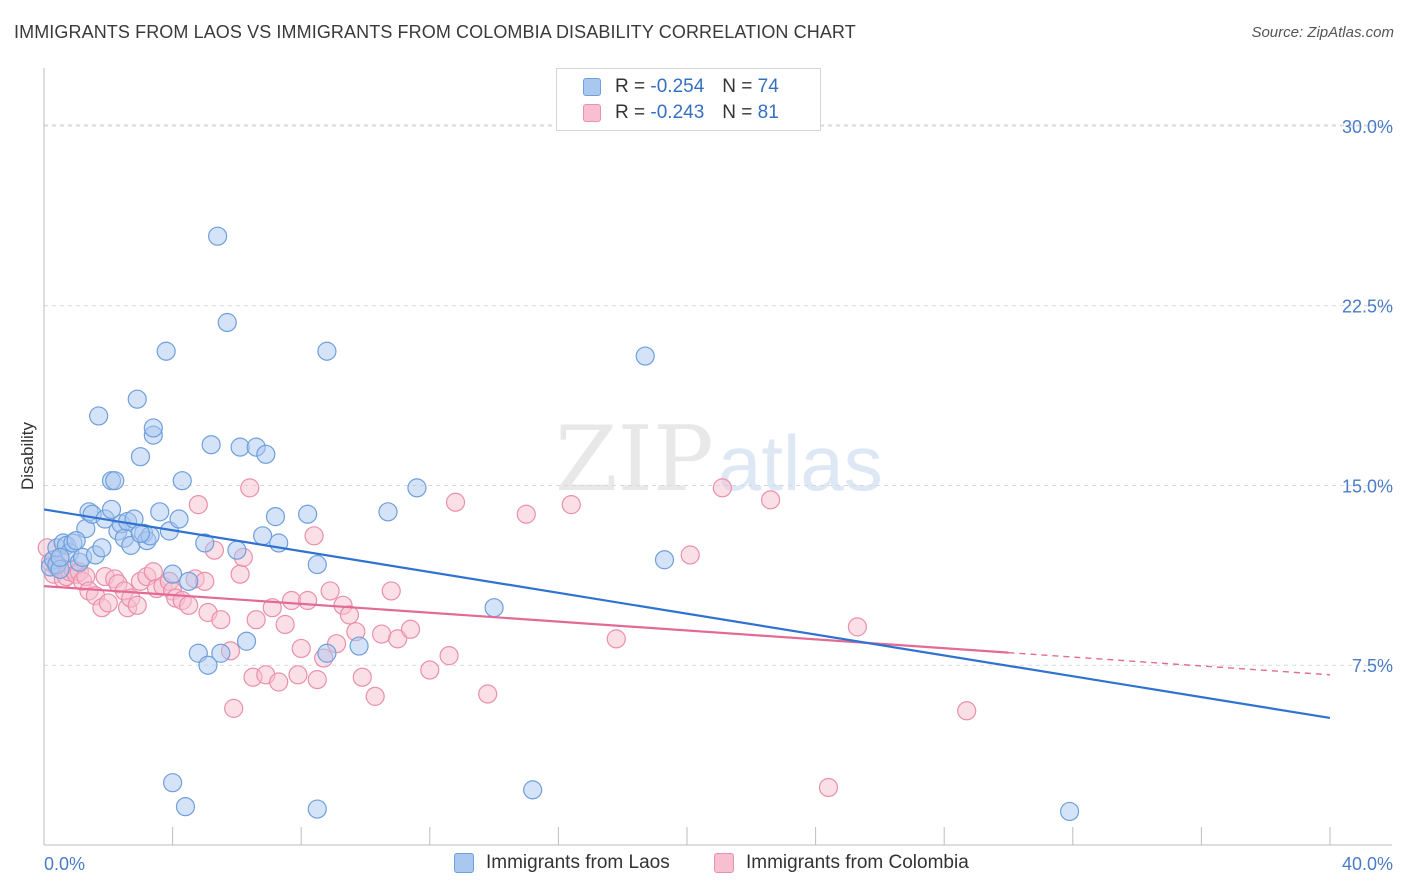 This screenshot has height=892, width=1406. I want to click on watermark: ZIP atlas, so click(719, 459).